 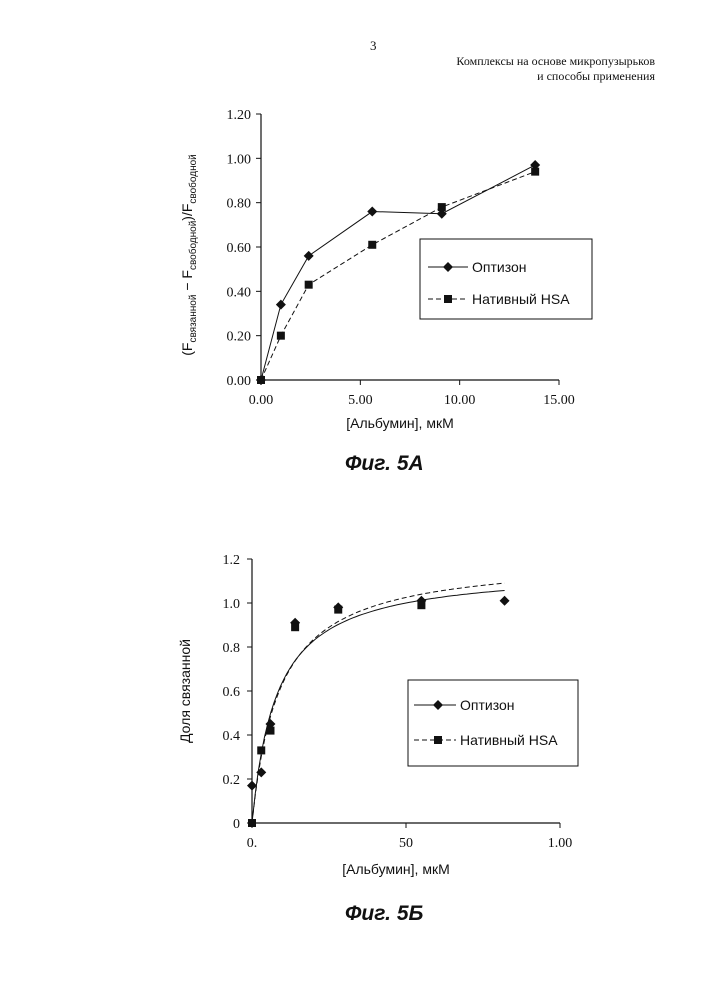 What do you see at coordinates (438, 740) in the screenshot?
I see `legend-marker` at bounding box center [438, 740].